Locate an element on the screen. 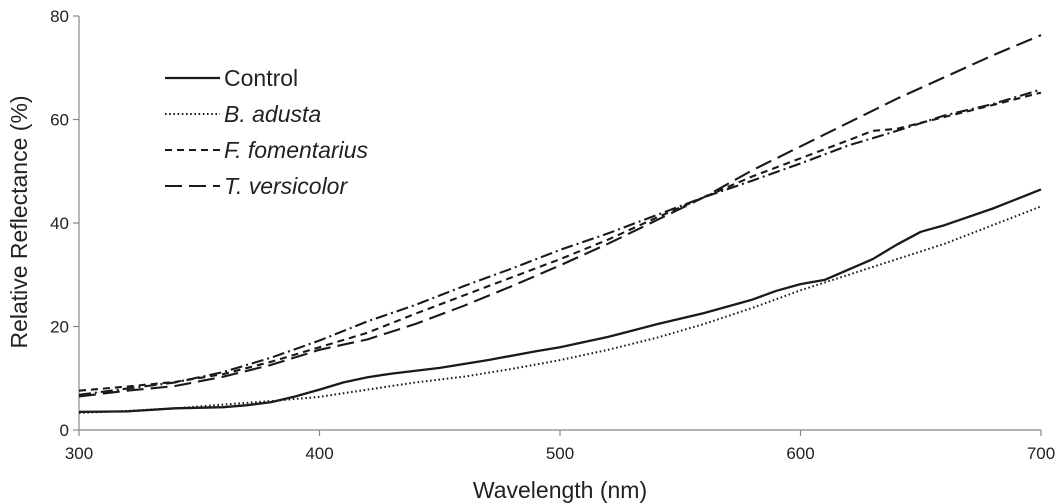  y-tick-label: 40 is located at coordinates (59, 223).